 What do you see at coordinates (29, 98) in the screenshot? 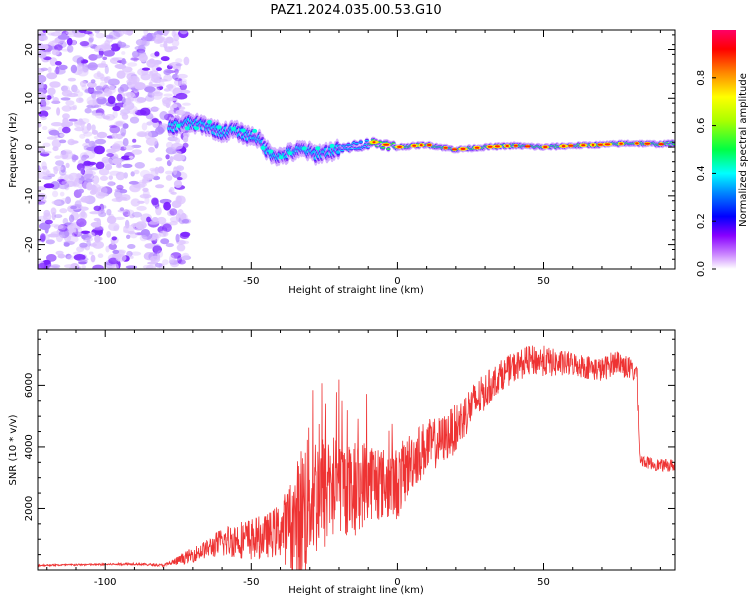
I see `y-tick-label: 10` at bounding box center [29, 98].